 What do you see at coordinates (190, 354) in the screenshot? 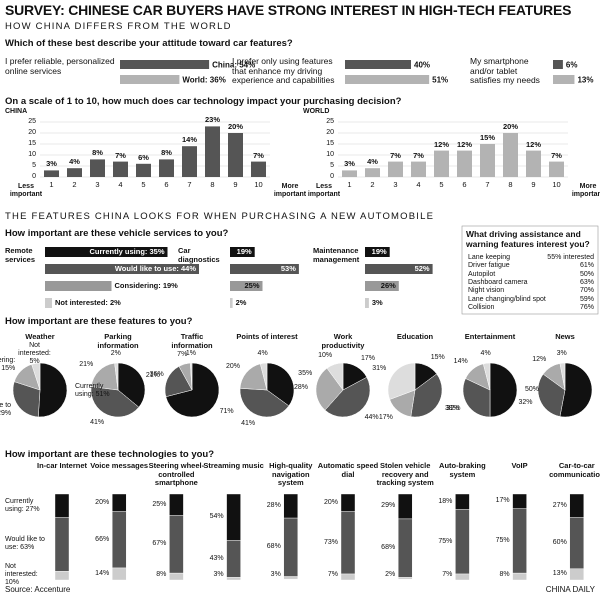
I see `value-label: 1%` at bounding box center [190, 354].